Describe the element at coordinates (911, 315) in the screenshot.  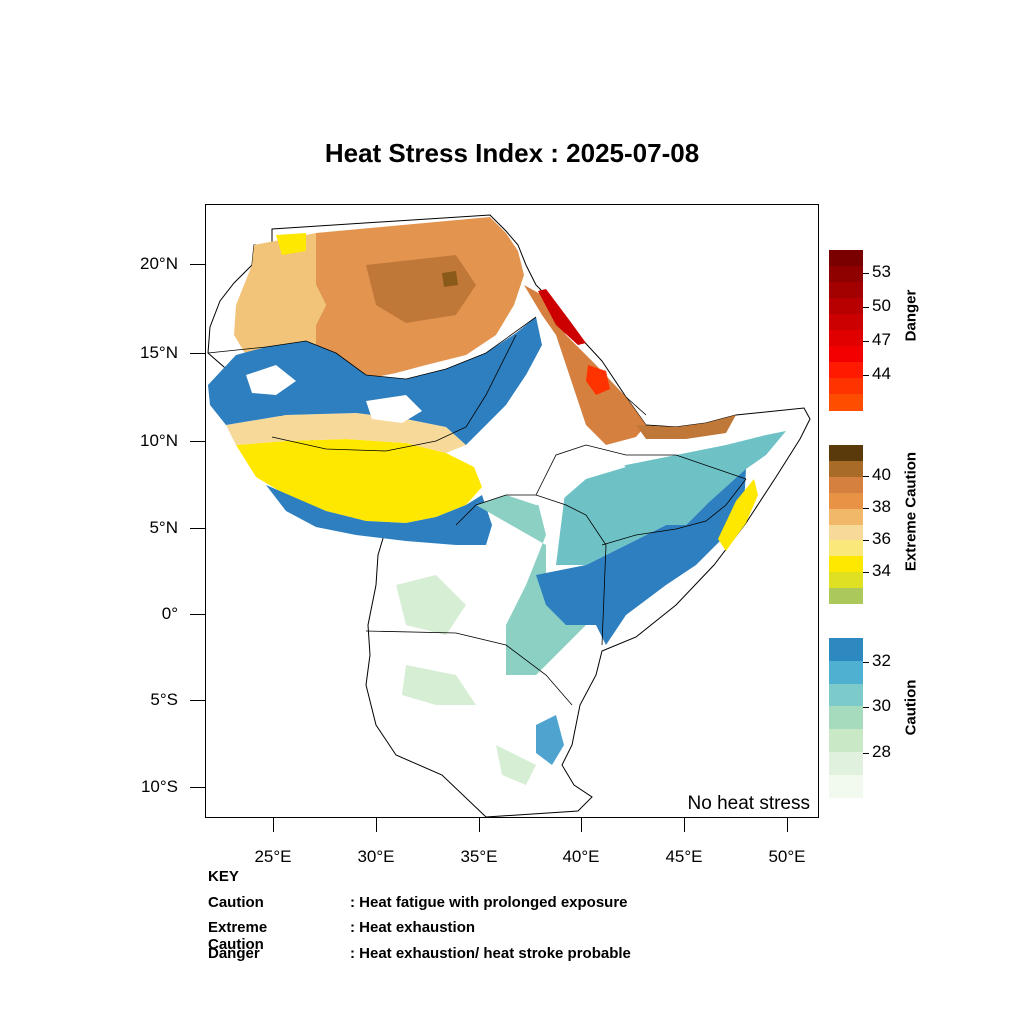
I see `colorbar-title: Danger` at that location.